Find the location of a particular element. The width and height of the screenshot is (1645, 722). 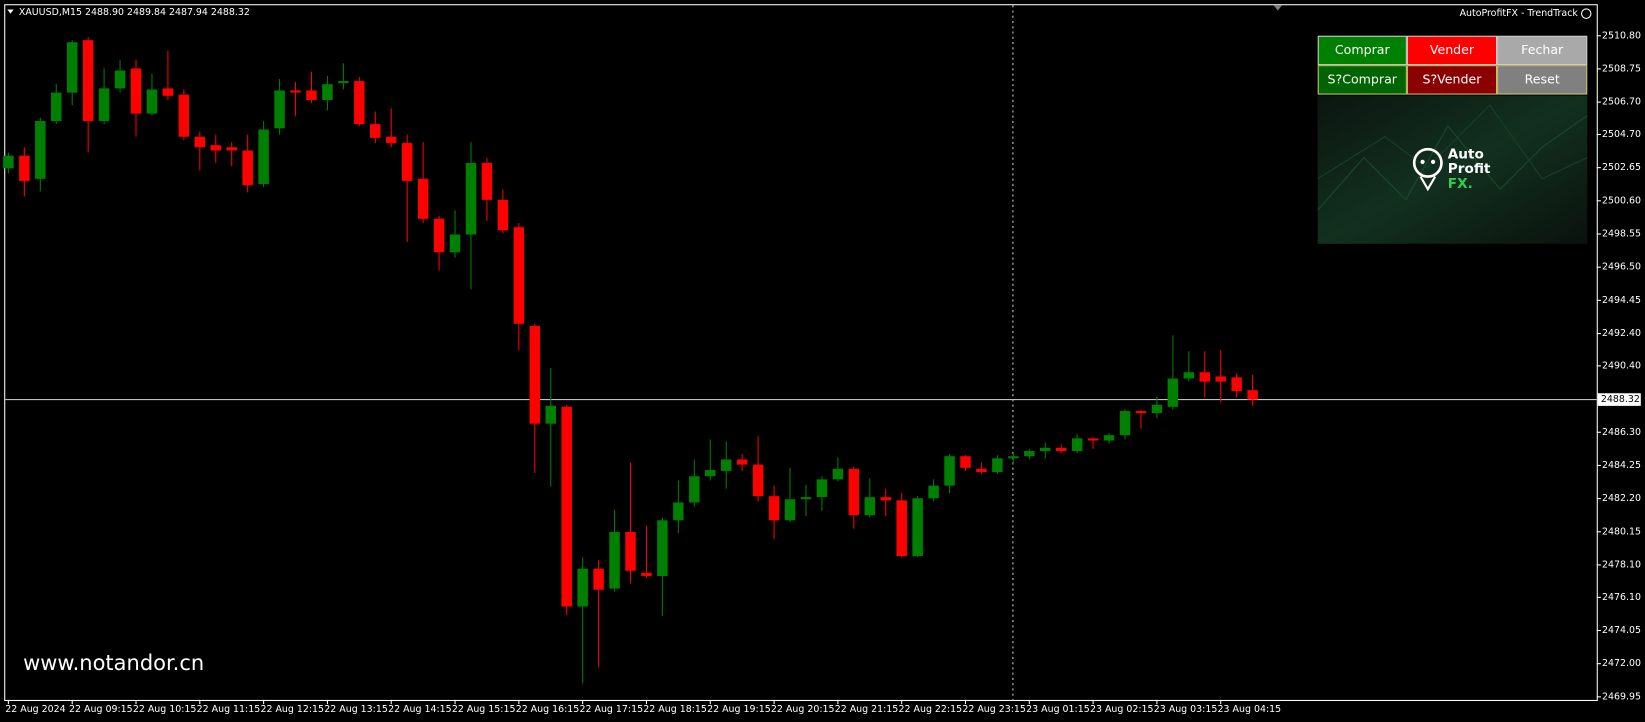

panel-button-label: Reset is located at coordinates (1542, 78).